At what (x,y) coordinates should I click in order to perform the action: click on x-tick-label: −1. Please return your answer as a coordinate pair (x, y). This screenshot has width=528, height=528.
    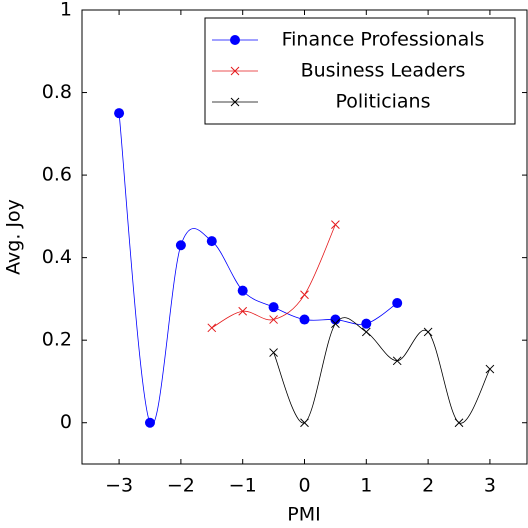
    Looking at the image, I should click on (243, 486).